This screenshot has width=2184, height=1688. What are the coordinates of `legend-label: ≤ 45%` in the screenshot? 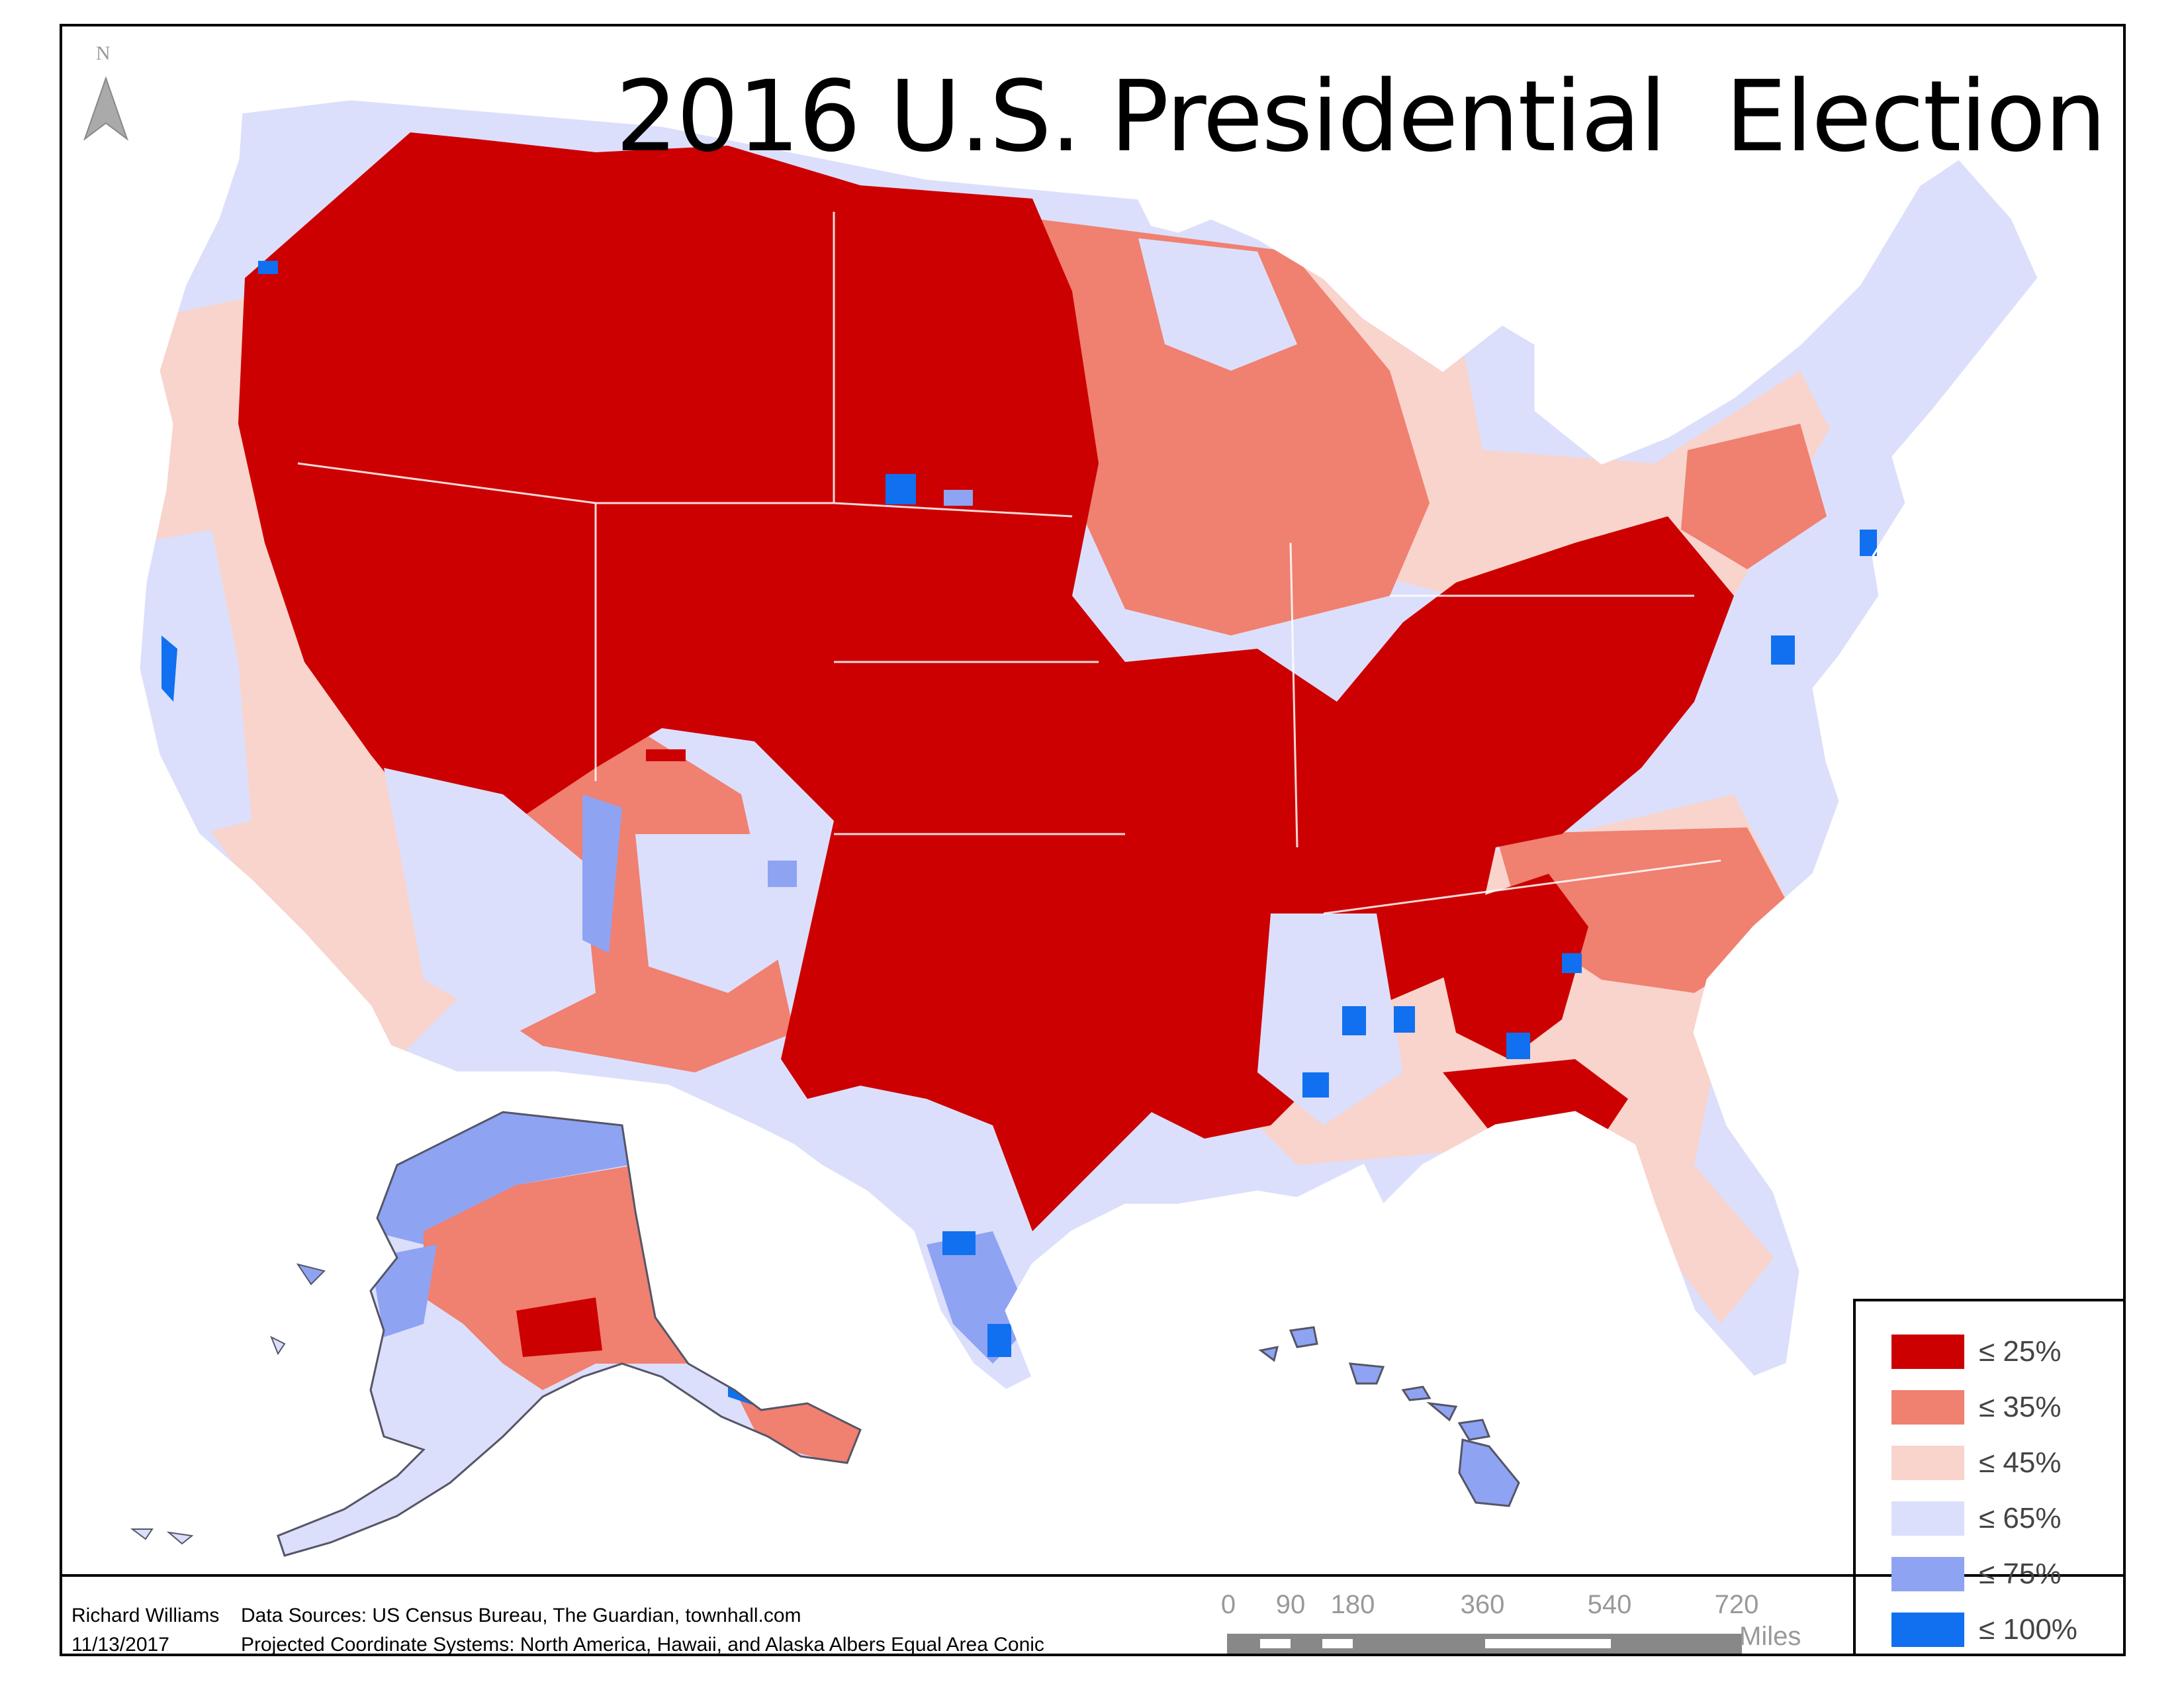 It's located at (2020, 1462).